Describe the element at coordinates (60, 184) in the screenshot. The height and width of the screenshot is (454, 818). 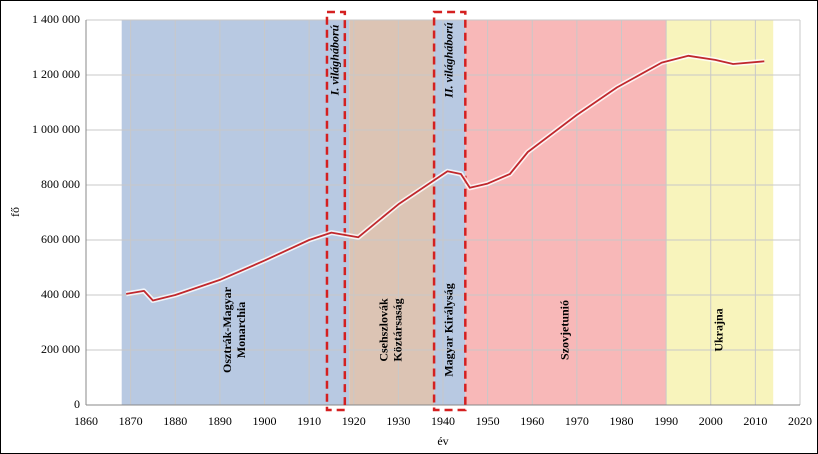
I see `y-tick-label: 800 000` at that location.